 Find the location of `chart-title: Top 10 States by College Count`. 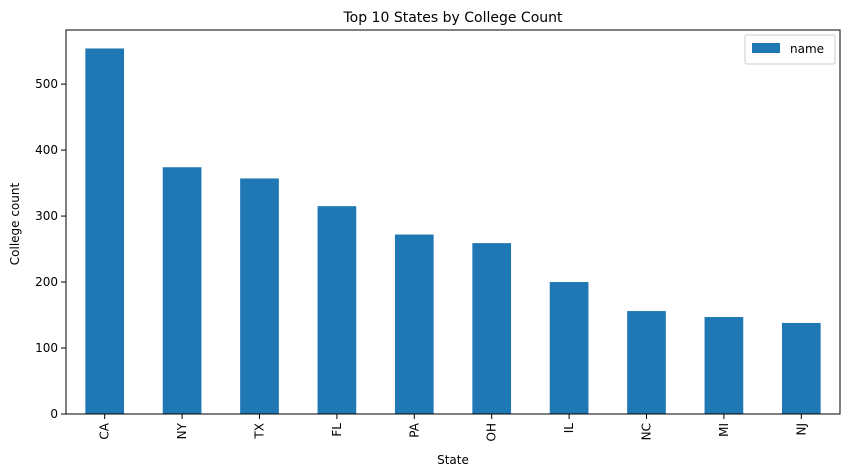

chart-title: Top 10 States by College Count is located at coordinates (452, 18).